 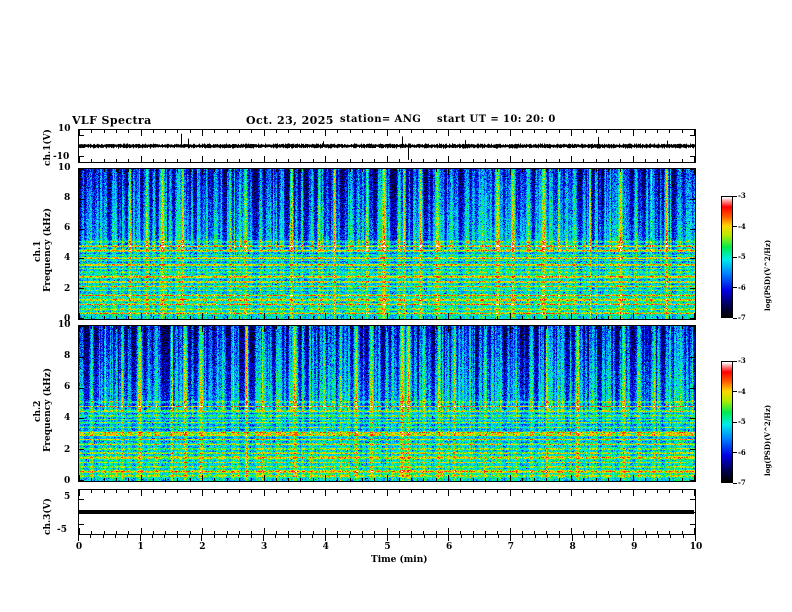 I want to click on x-axis-tick-labels: 0 1 2 3 4 5 6 7 8 9 10, so click(x=396, y=550).